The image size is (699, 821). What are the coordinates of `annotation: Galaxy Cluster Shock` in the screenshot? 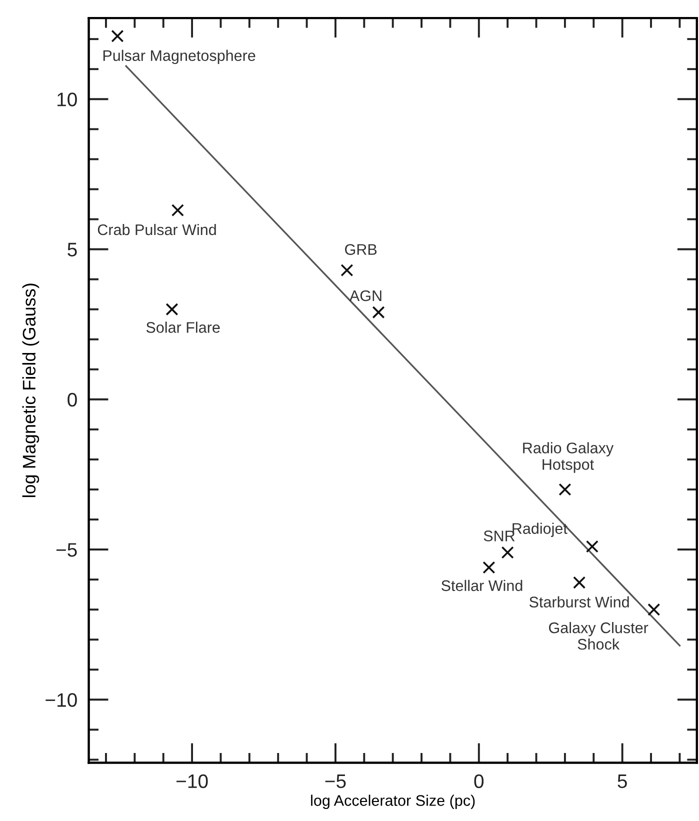 It's located at (598, 636).